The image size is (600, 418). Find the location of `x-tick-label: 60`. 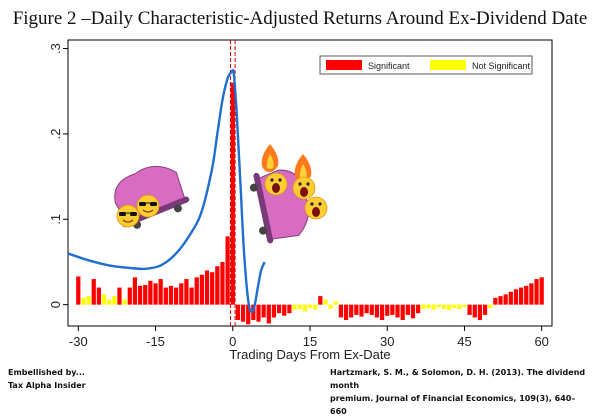

x-tick-label: 60 is located at coordinates (541, 341).